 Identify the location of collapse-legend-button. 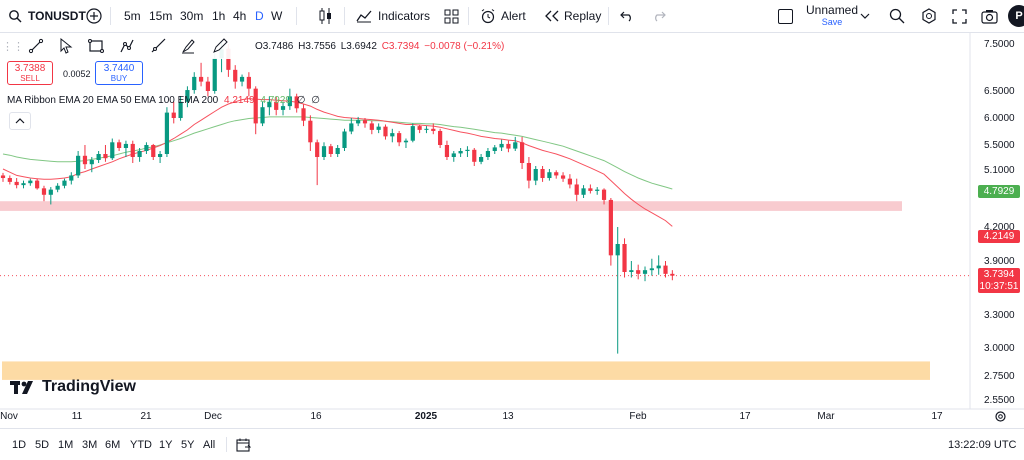
(20, 121).